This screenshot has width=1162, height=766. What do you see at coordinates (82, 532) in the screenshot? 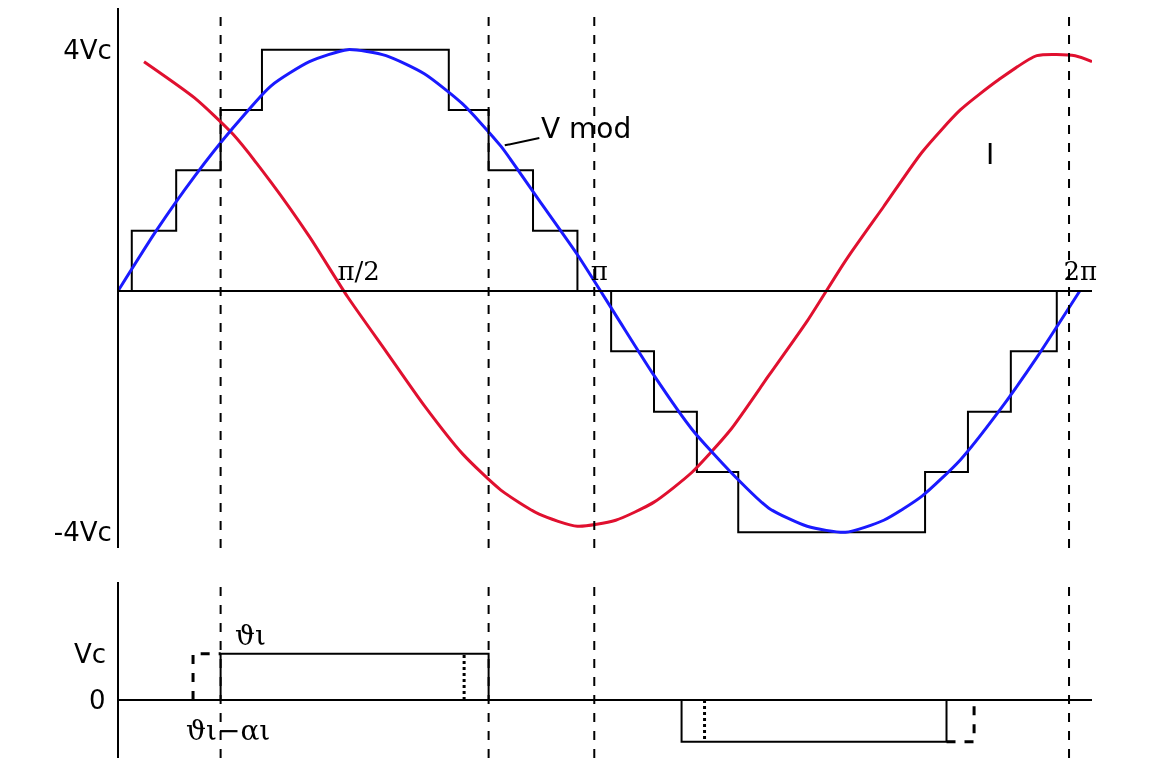
I see `y-tick-label: -4Vc` at bounding box center [82, 532].